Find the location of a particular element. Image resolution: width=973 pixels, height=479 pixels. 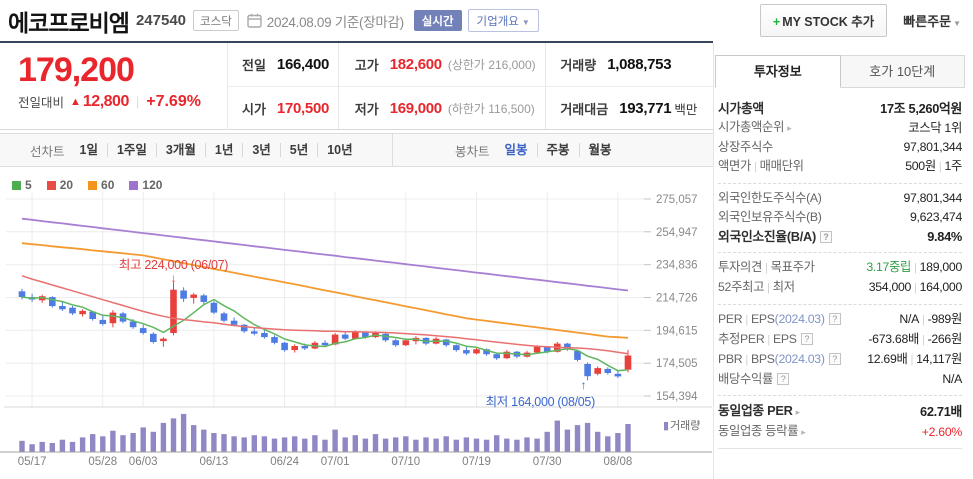

ma-legend-item: 60 is located at coordinates (101, 185).